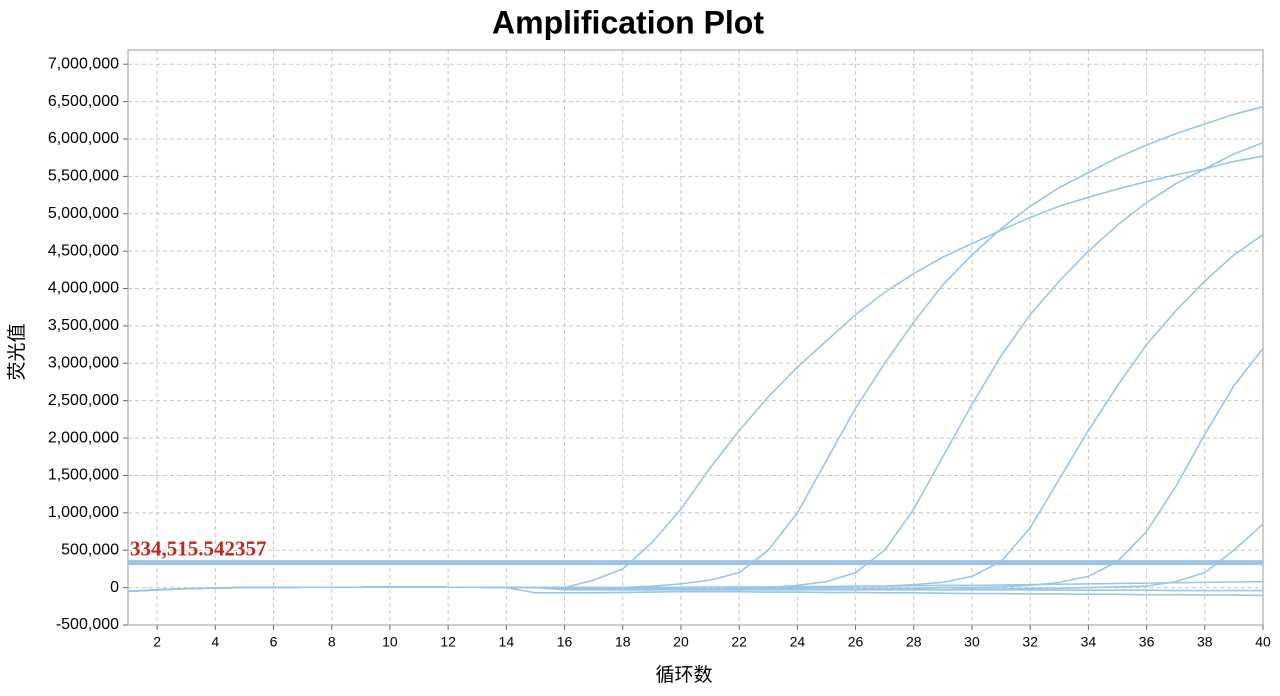 The image size is (1280, 696). Describe the element at coordinates (83, 213) in the screenshot. I see `y-tick-label: 5,000,000` at that location.